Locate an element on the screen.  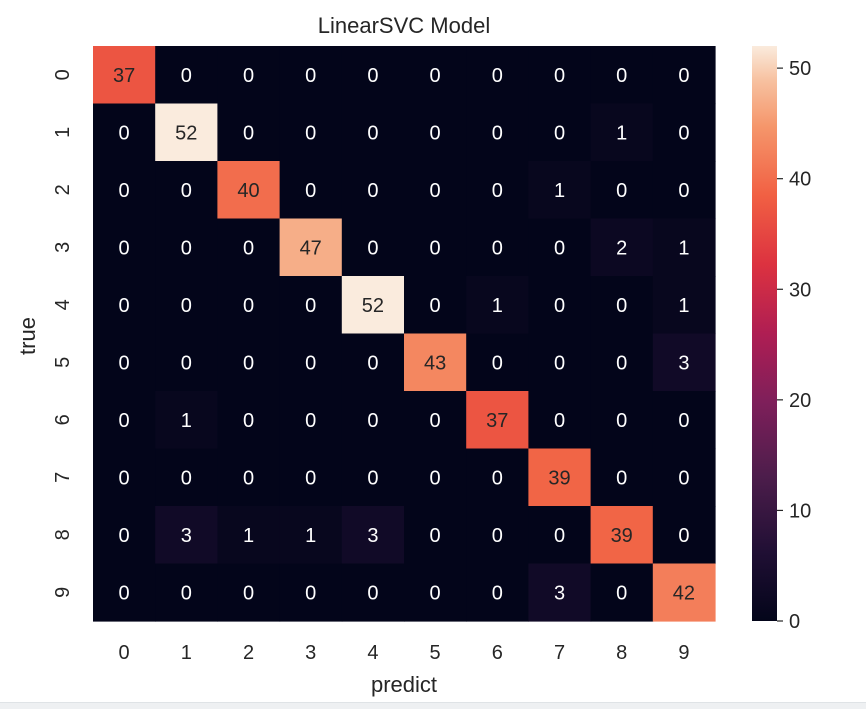
cell-r2-c5 is located at coordinates (435, 190).